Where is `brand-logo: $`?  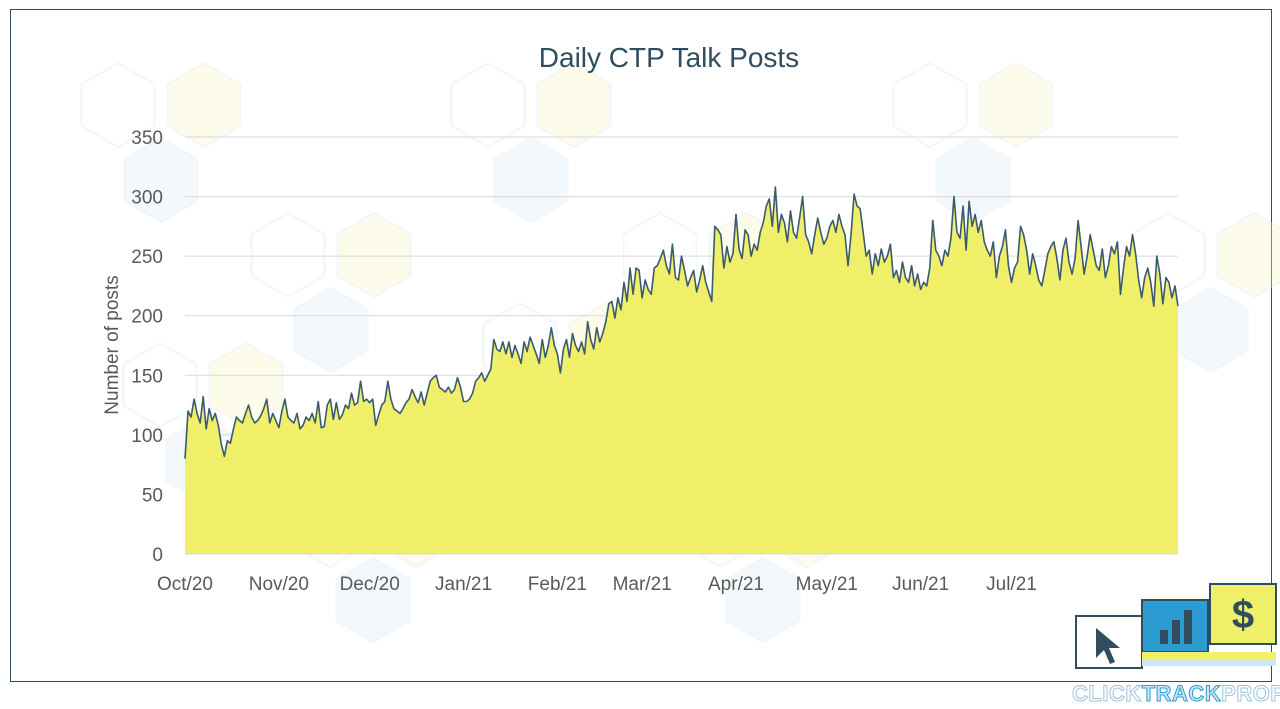 brand-logo: $ is located at coordinates (1176, 626).